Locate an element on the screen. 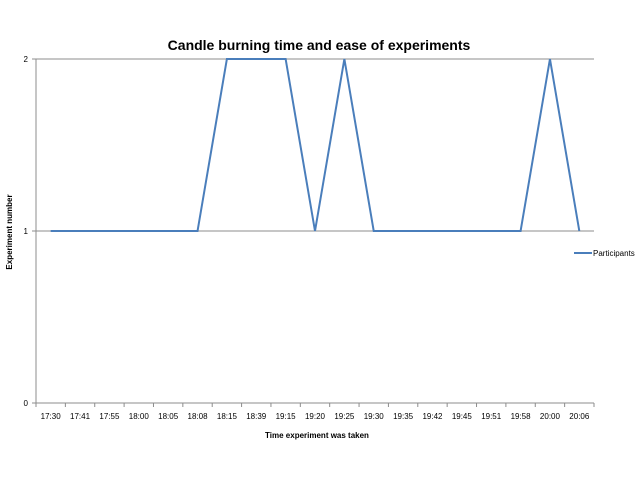  x-tick-label: 19:45 is located at coordinates (462, 416).